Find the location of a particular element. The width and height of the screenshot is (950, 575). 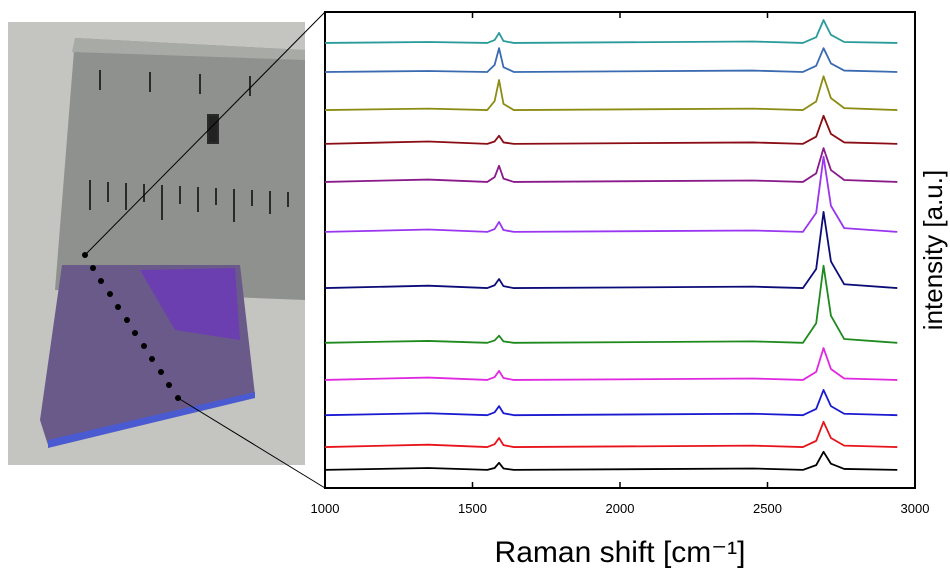

sample-region is located at coordinates (190, 304).